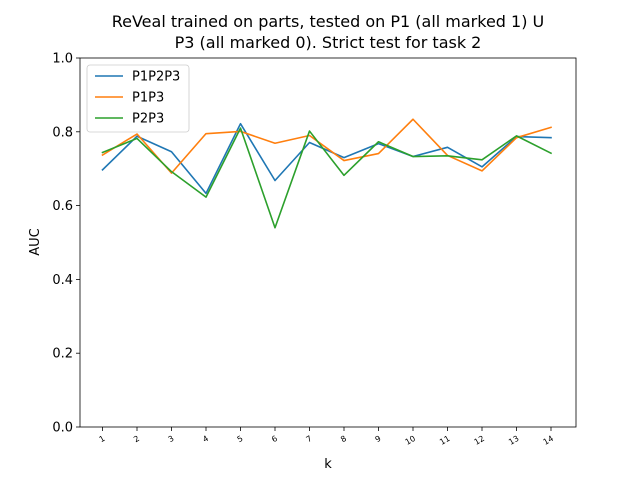  I want to click on y-tick-label: 0.0, so click(62, 428).